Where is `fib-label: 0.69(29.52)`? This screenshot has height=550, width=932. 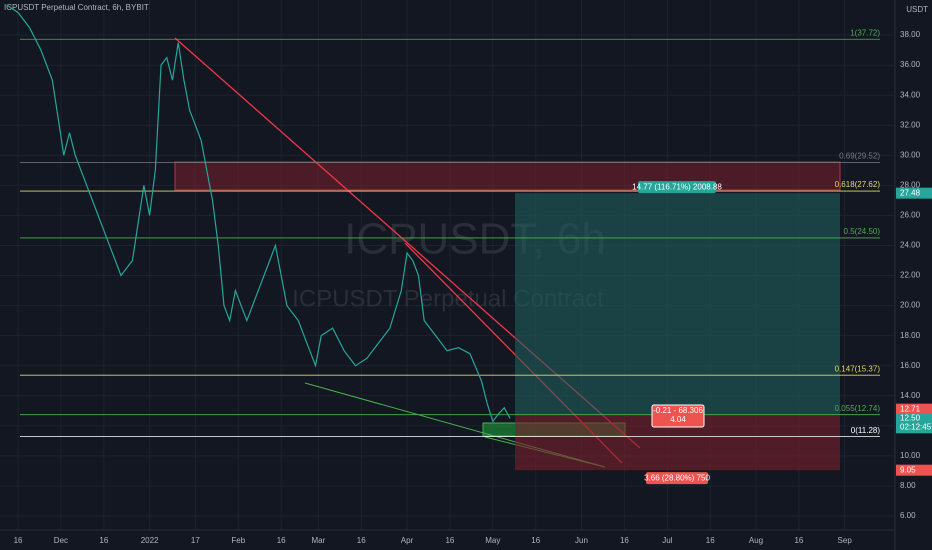
fib-label: 0.69(29.52) is located at coordinates (859, 156).